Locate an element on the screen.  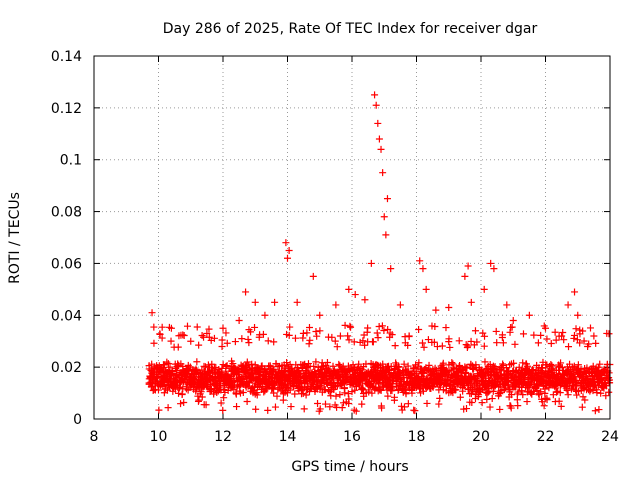
x-tick-label: 18 is located at coordinates (417, 437).